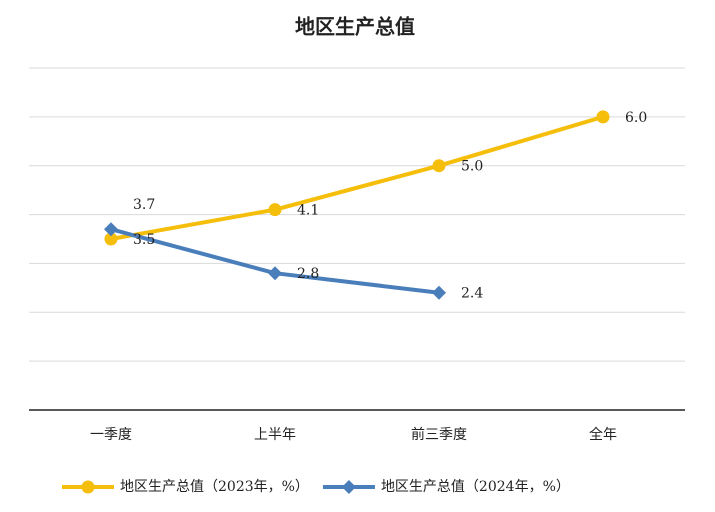  I want to click on data-label: 2.8, so click(308, 274).